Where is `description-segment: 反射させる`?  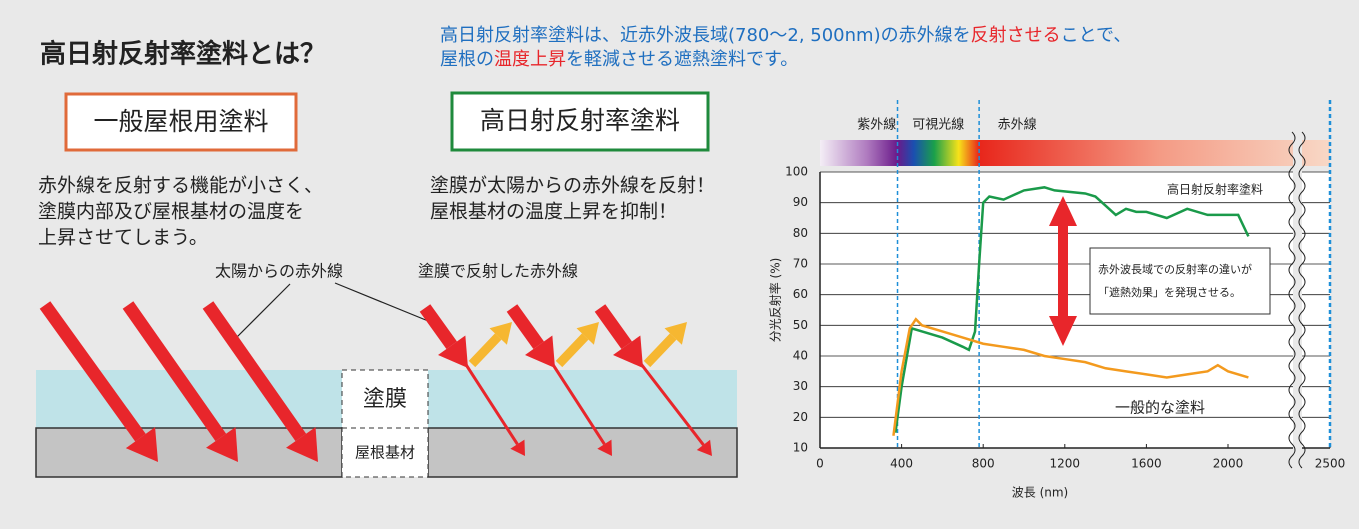 description-segment: 反射させる is located at coordinates (1016, 35).